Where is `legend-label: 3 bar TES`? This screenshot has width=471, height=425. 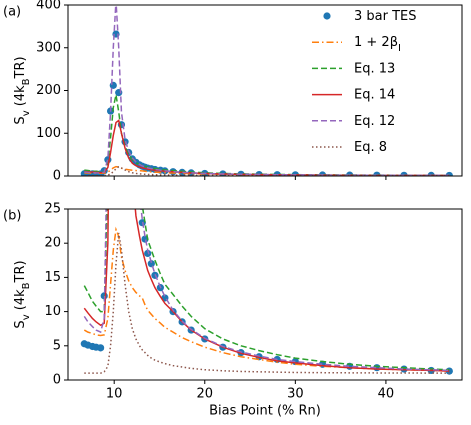
legend-label: 3 bar TES is located at coordinates (385, 16).